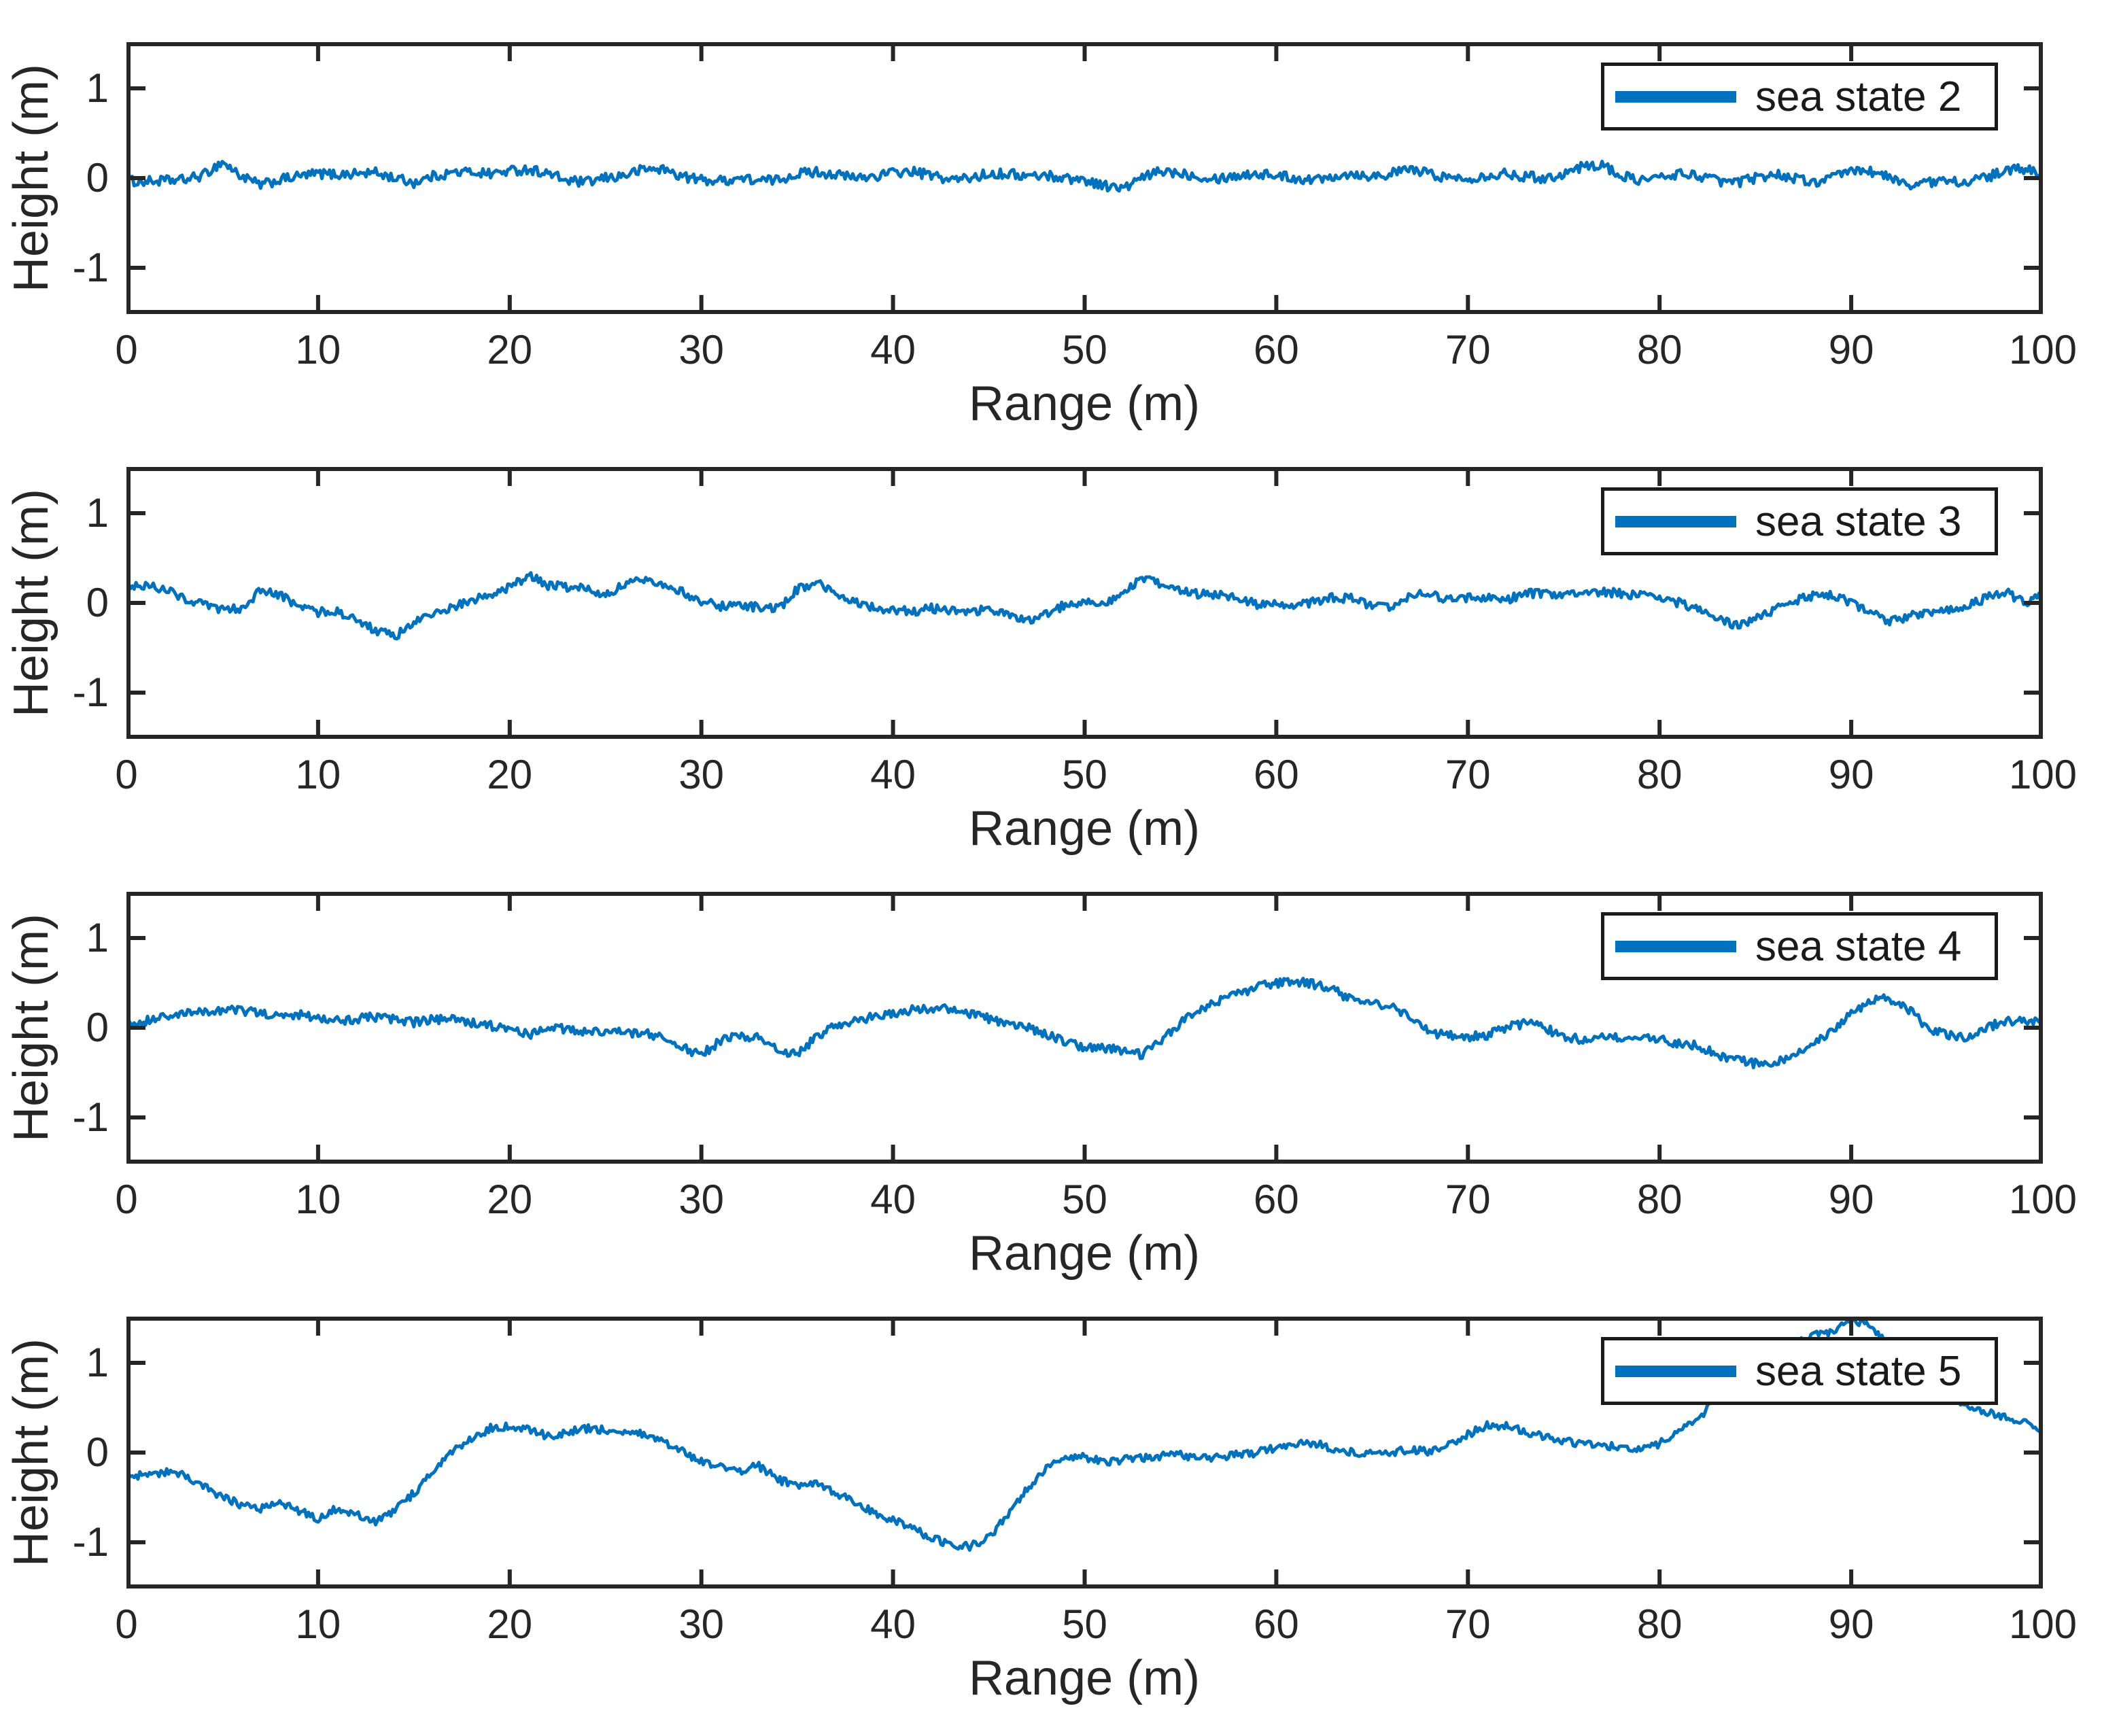 Image resolution: width=2102 pixels, height=1736 pixels. I want to click on legend: sea state 2, so click(1799, 97).